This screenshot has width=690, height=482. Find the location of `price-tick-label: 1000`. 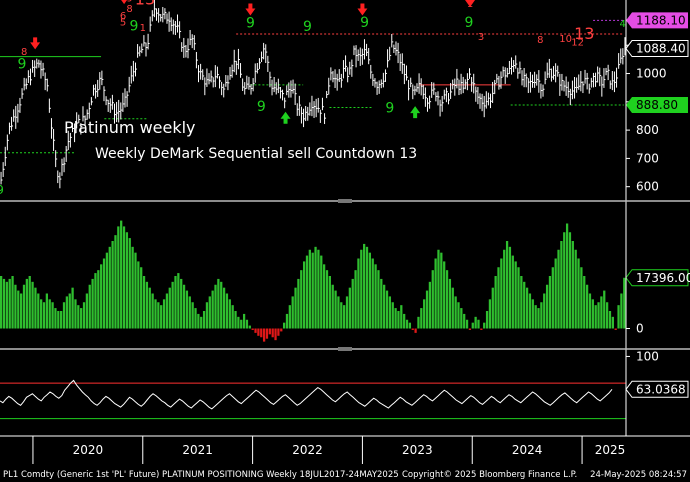

price-tick-label: 1000 is located at coordinates (651, 74).